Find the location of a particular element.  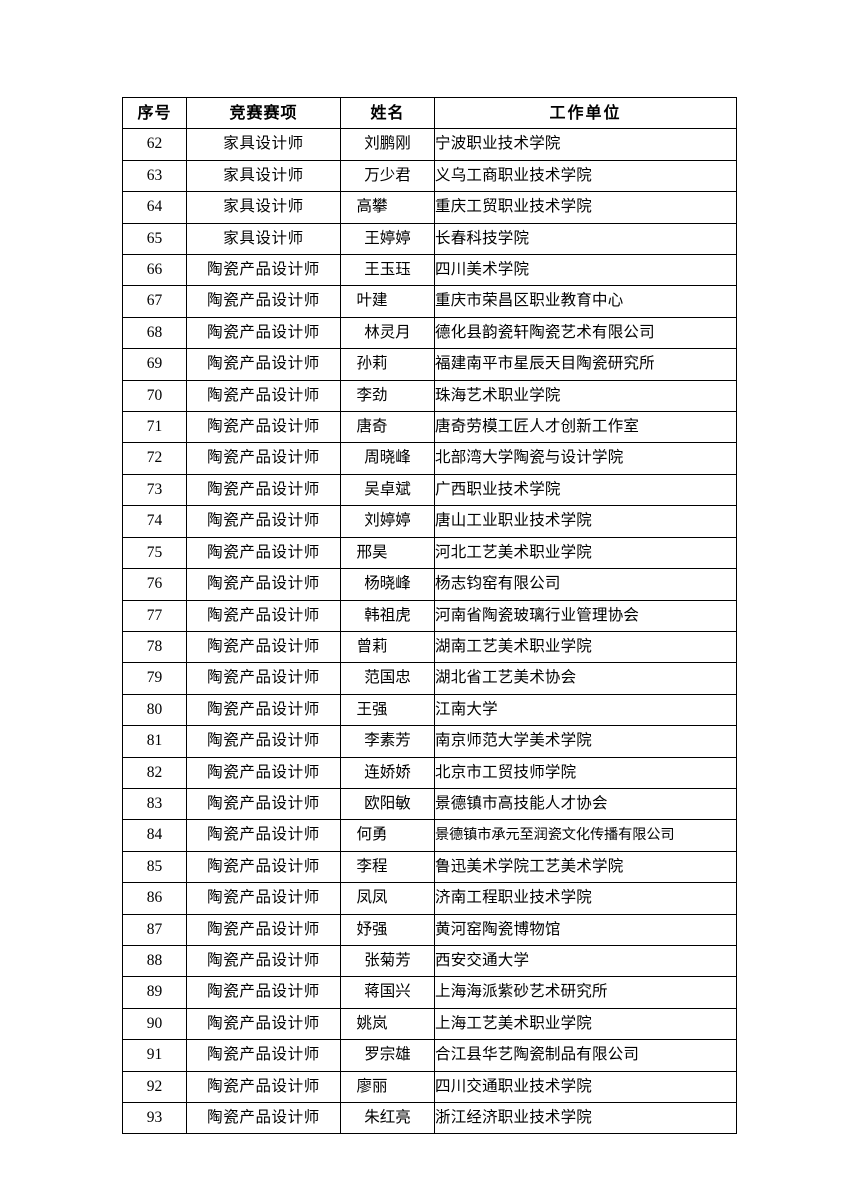

table-row: 71 陶瓷产品设计师 唐奇 唐奇劳模工匠人才创新工作室 is located at coordinates (429, 427).